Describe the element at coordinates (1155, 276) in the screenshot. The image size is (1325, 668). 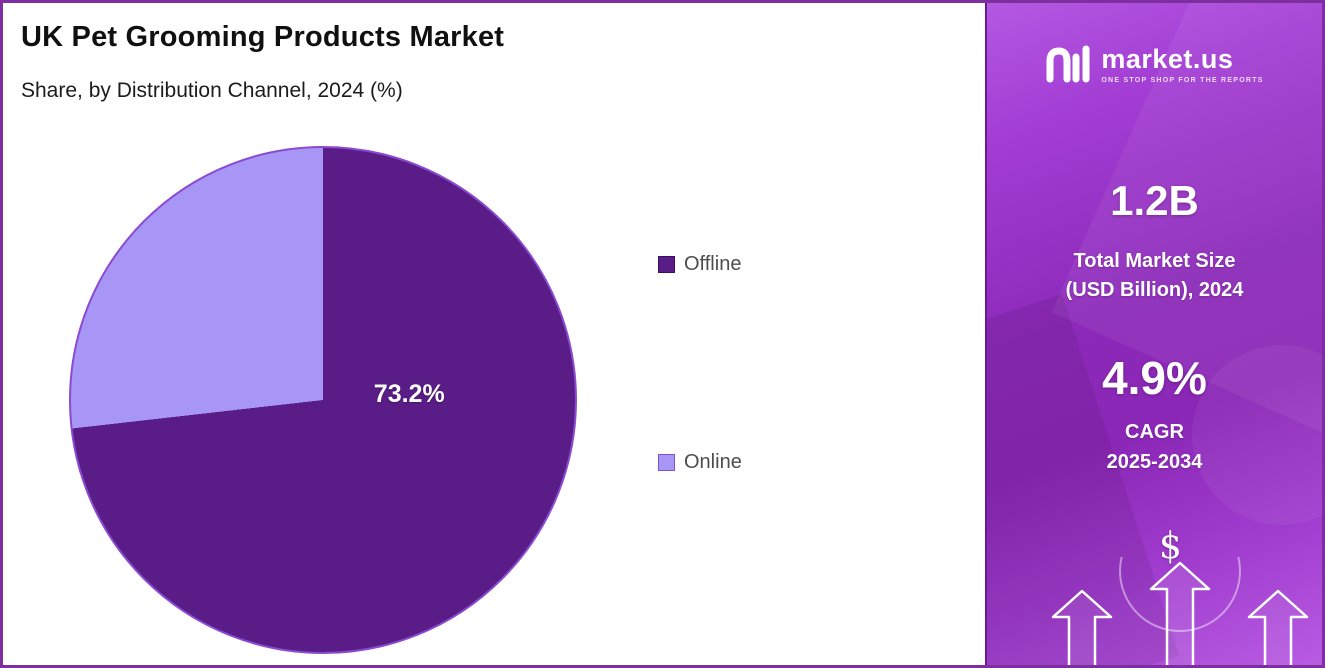
I see `market-size-label: Total Market Size (USD Billion), 2024` at that location.